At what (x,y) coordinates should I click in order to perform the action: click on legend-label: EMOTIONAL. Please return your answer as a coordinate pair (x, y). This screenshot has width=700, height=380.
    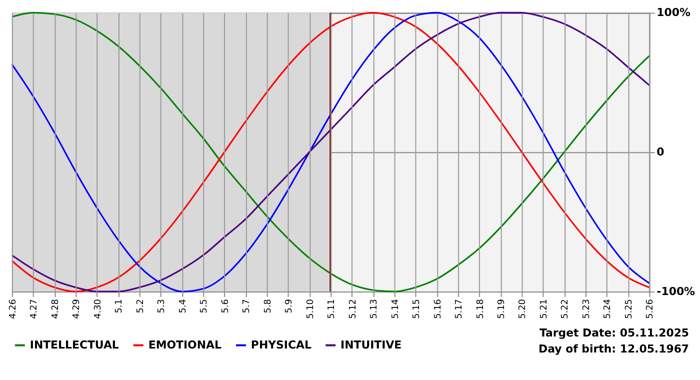
    Looking at the image, I should click on (185, 345).